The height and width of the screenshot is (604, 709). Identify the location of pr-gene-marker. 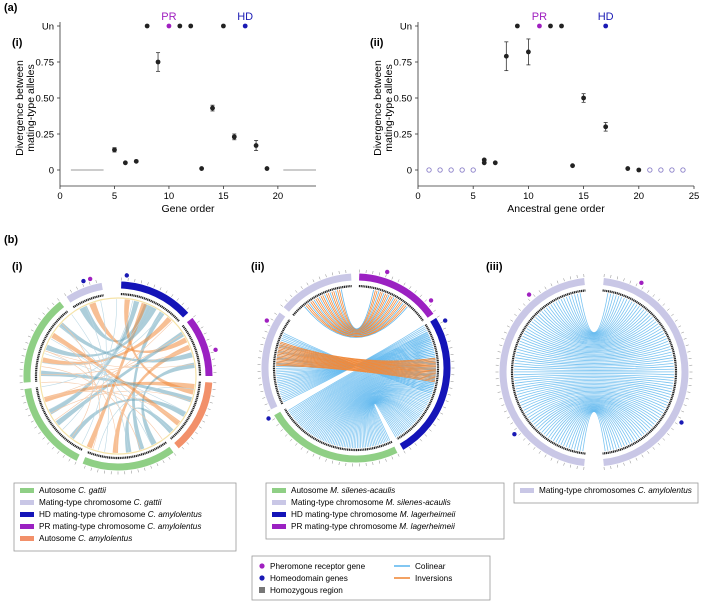
(90, 279).